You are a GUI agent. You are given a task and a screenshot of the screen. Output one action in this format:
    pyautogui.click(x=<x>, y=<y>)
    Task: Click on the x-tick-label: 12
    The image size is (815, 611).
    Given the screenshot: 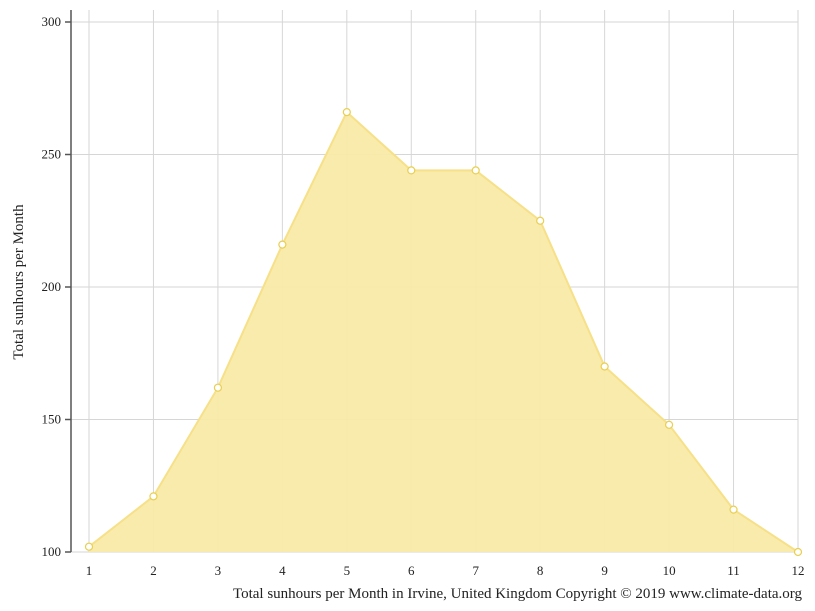 What is the action you would take?
    pyautogui.click(x=798, y=570)
    